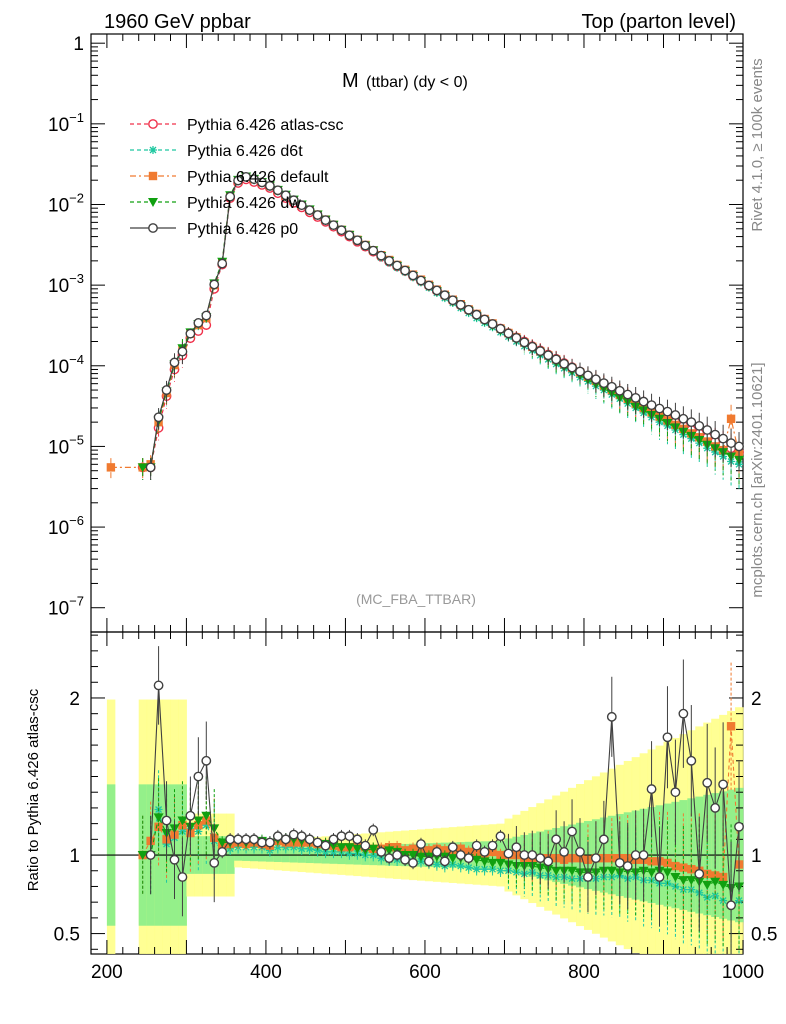  What do you see at coordinates (153, 150) in the screenshot?
I see `legend-marker` at bounding box center [153, 150].